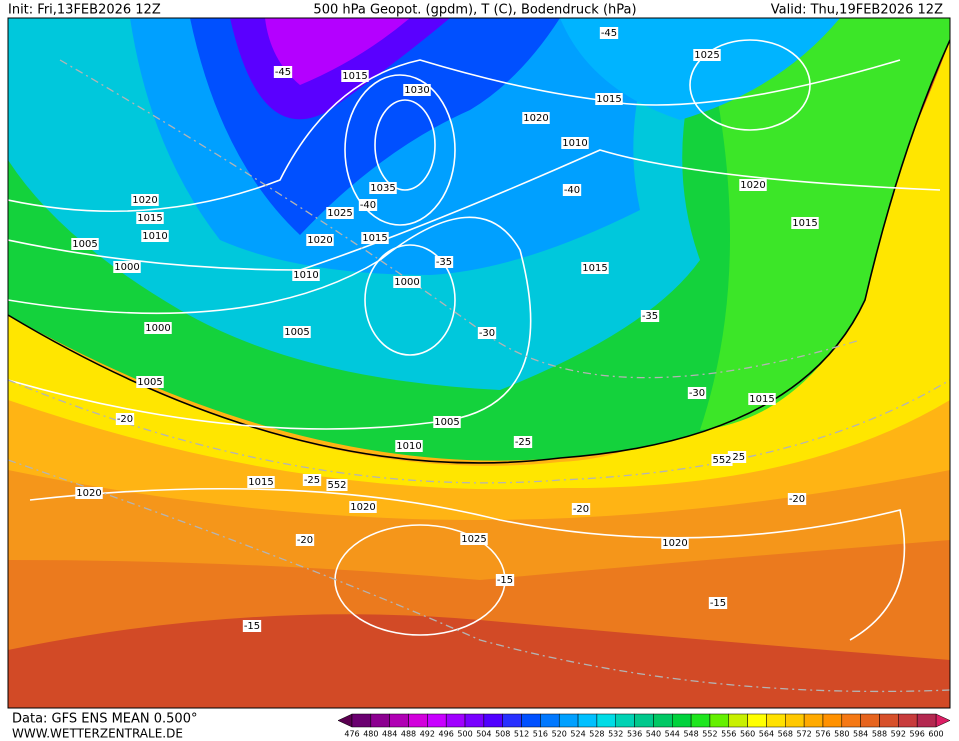 This screenshot has width=959, height=741. I want to click on temperature-label: -35, so click(650, 316).